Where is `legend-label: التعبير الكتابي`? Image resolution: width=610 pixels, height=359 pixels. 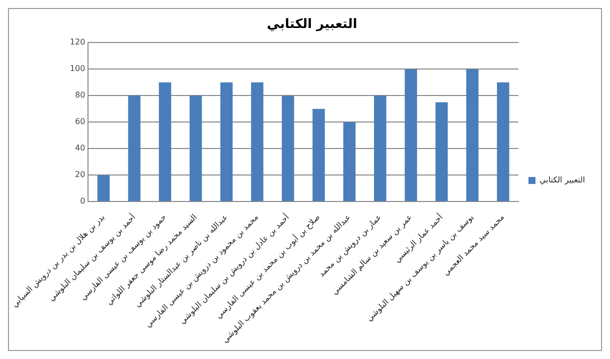 legend-label: التعبير الكتابي is located at coordinates (562, 180).